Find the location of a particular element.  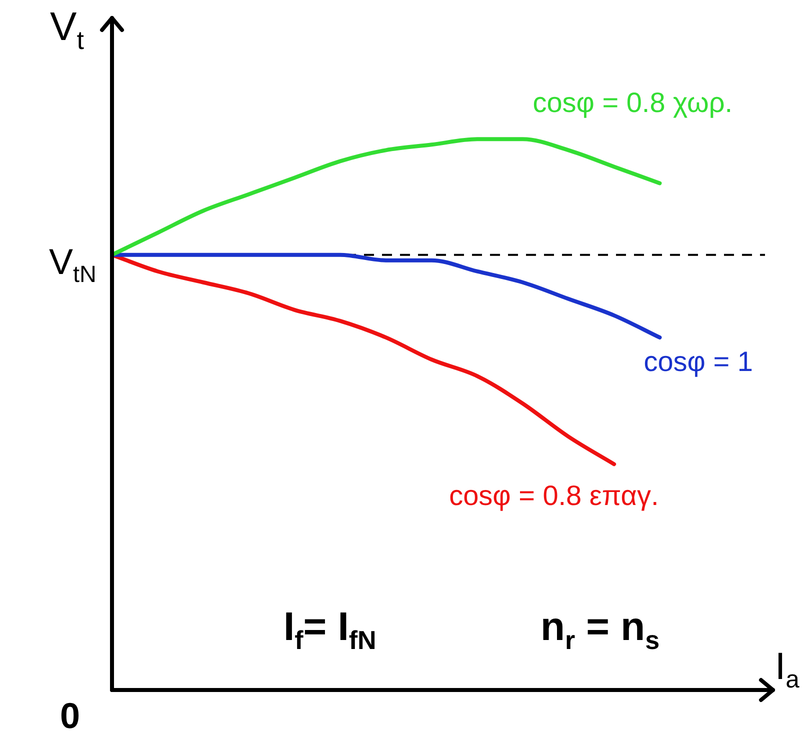

y-axis-title: V$_{t}$ is located at coordinates (67, 30).